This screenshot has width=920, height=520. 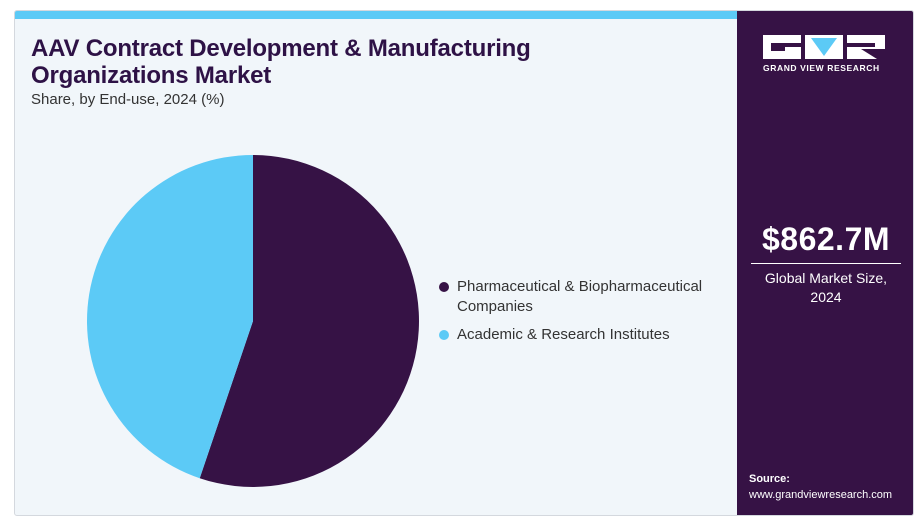 I want to click on logo-mark-g, so click(x=782, y=47).